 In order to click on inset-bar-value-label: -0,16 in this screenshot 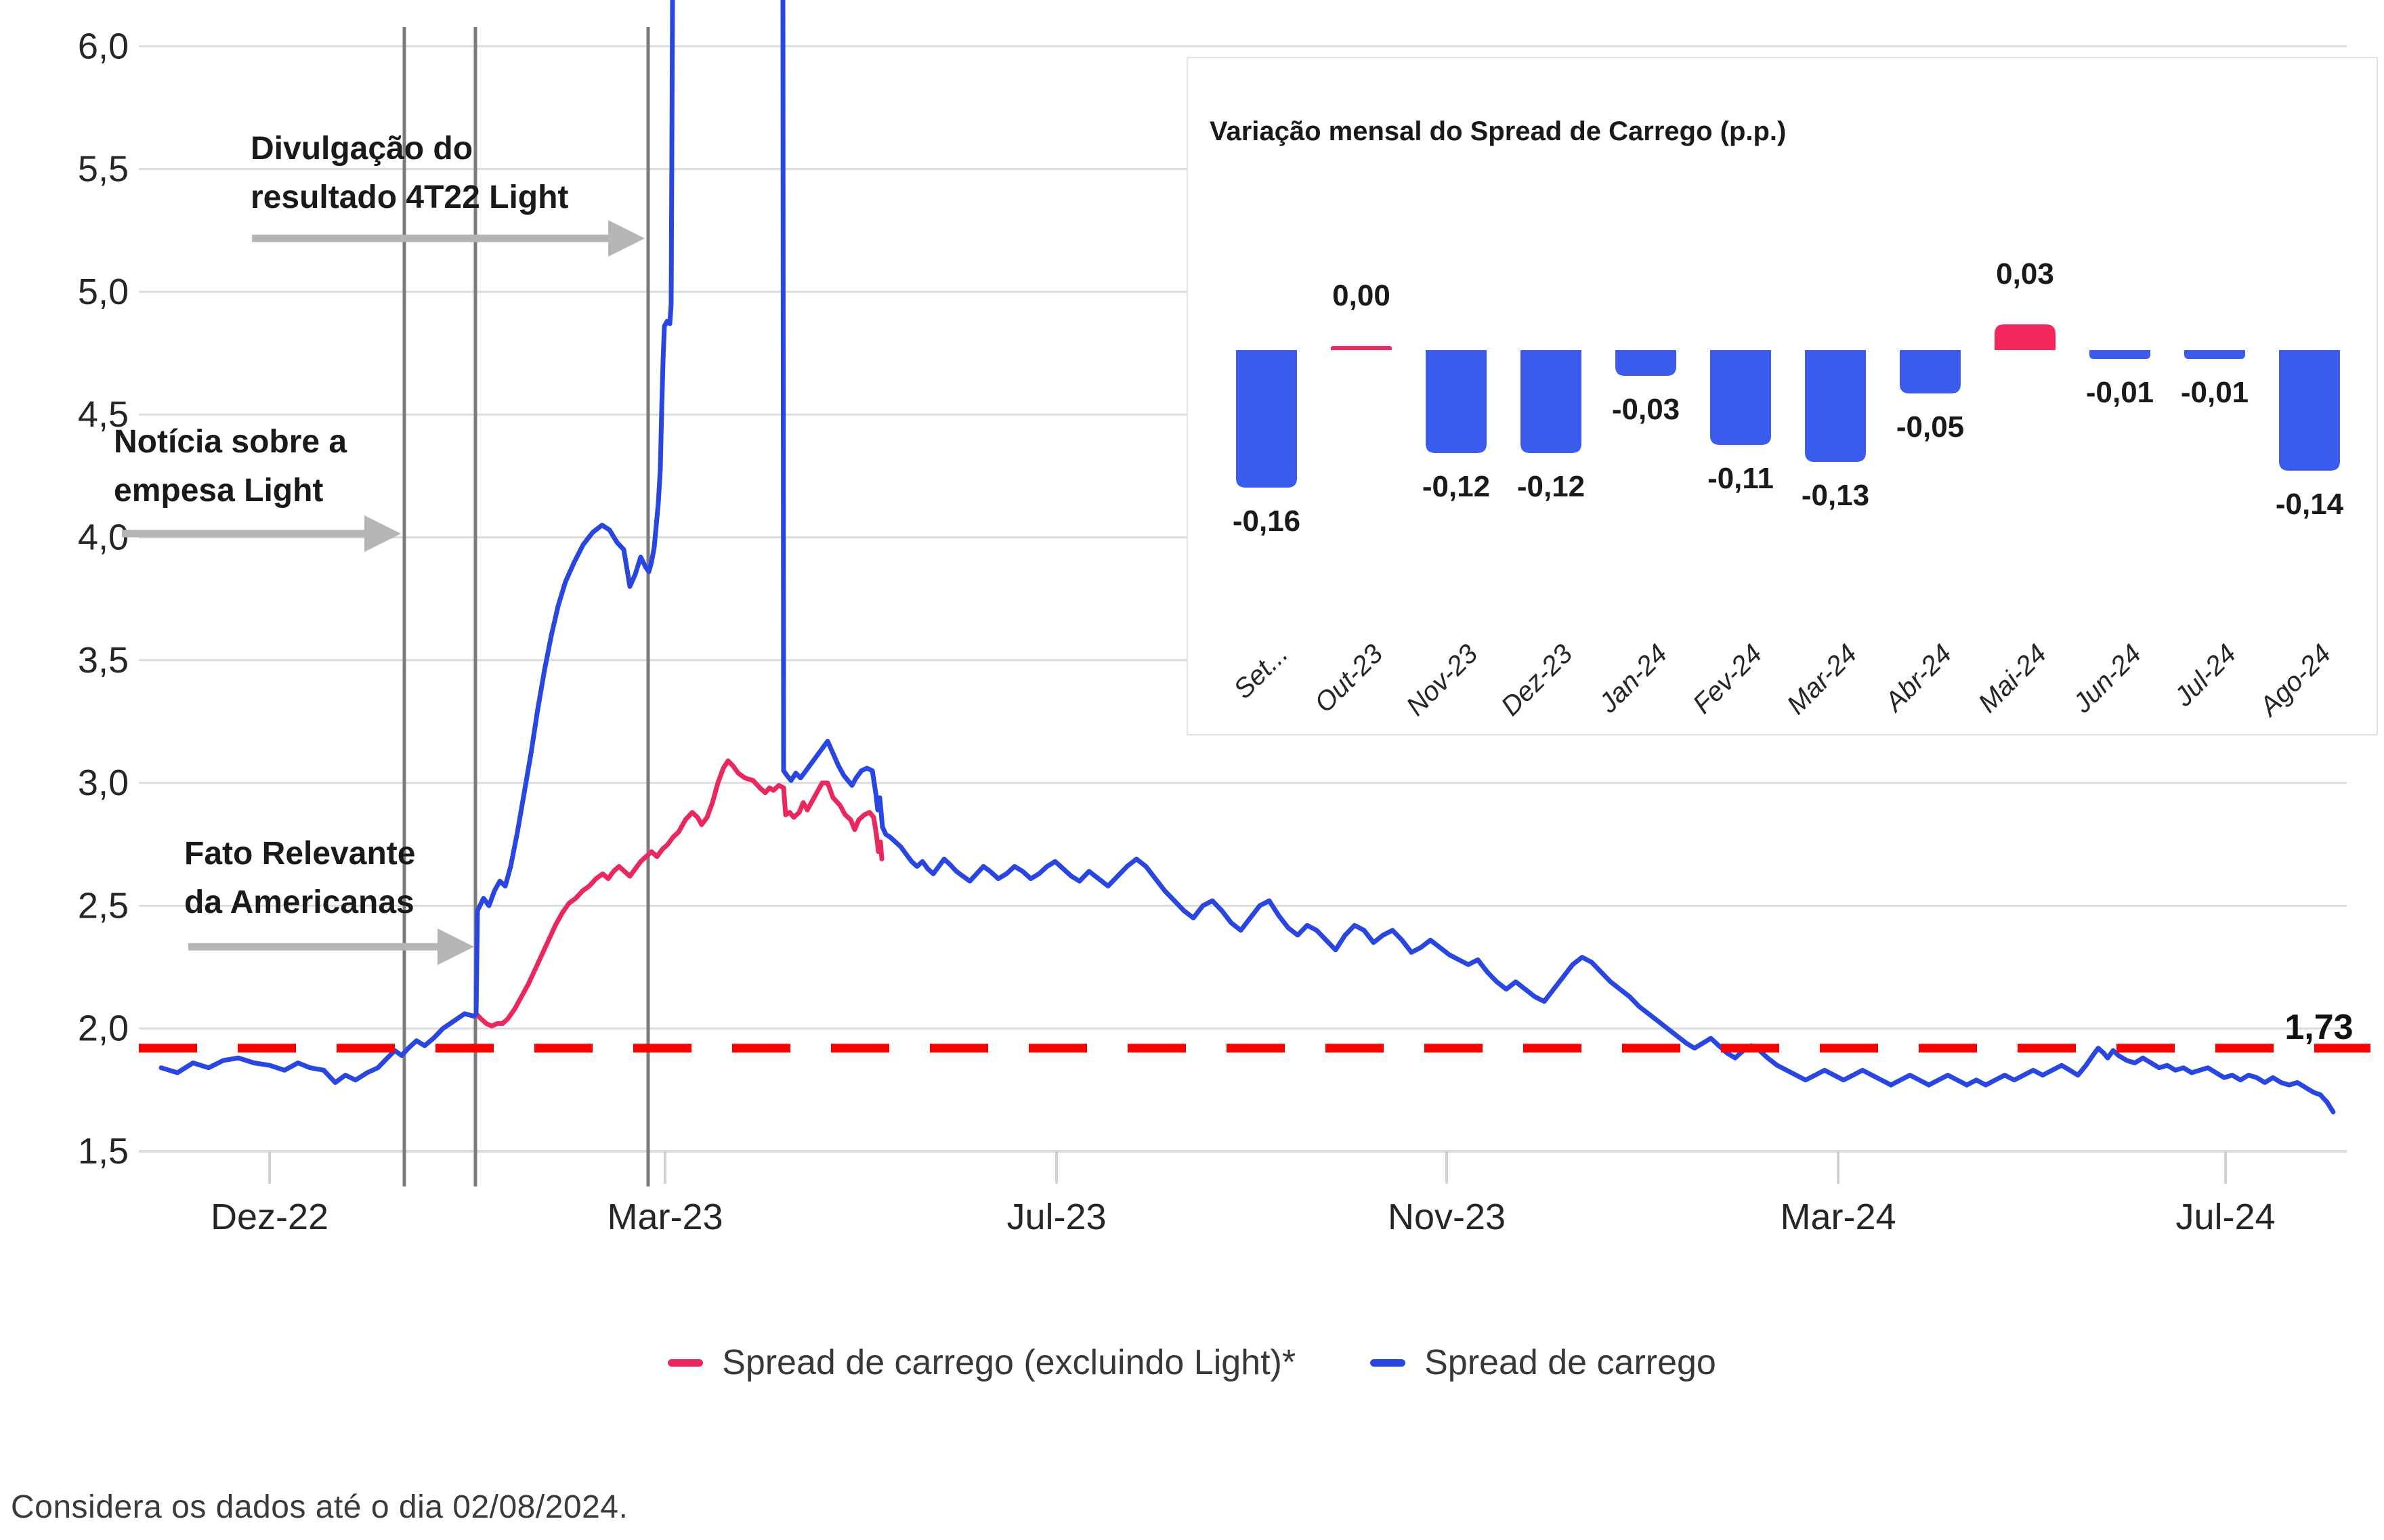, I will do `click(1266, 521)`.